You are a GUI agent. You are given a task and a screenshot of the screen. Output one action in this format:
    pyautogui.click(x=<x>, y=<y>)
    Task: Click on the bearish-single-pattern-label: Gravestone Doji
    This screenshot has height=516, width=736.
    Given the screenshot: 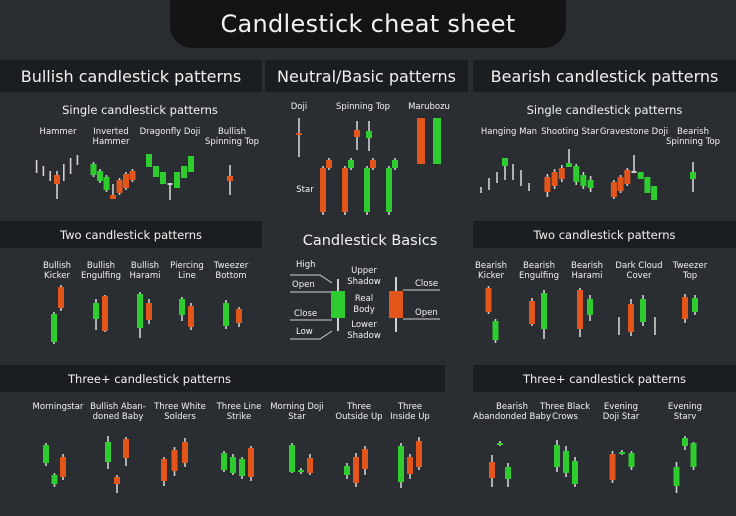 What is the action you would take?
    pyautogui.click(x=634, y=132)
    